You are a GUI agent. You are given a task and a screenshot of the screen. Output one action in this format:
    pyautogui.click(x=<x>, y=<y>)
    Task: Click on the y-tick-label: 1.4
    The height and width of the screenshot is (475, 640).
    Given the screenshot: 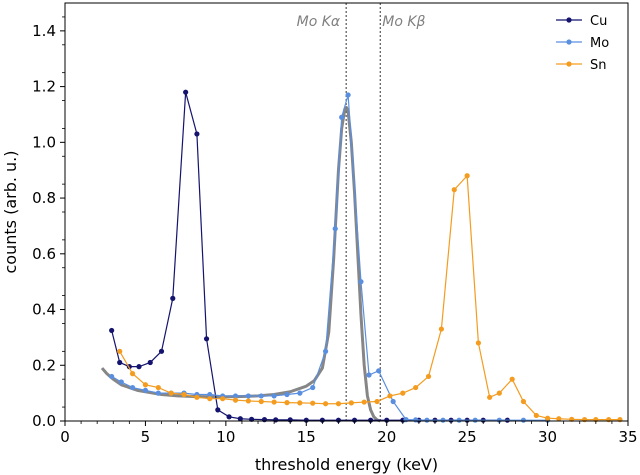 What is the action you would take?
    pyautogui.click(x=44, y=31)
    